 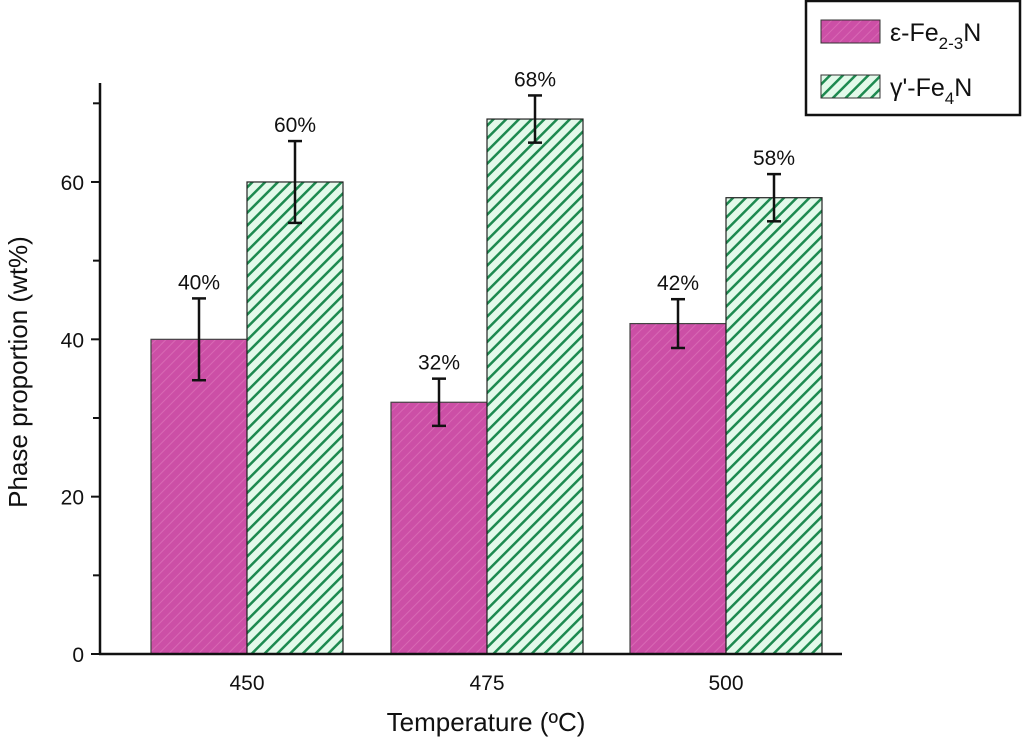 What do you see at coordinates (18, 372) in the screenshot?
I see `y-axis-title: Phase proportion (wt%)` at bounding box center [18, 372].